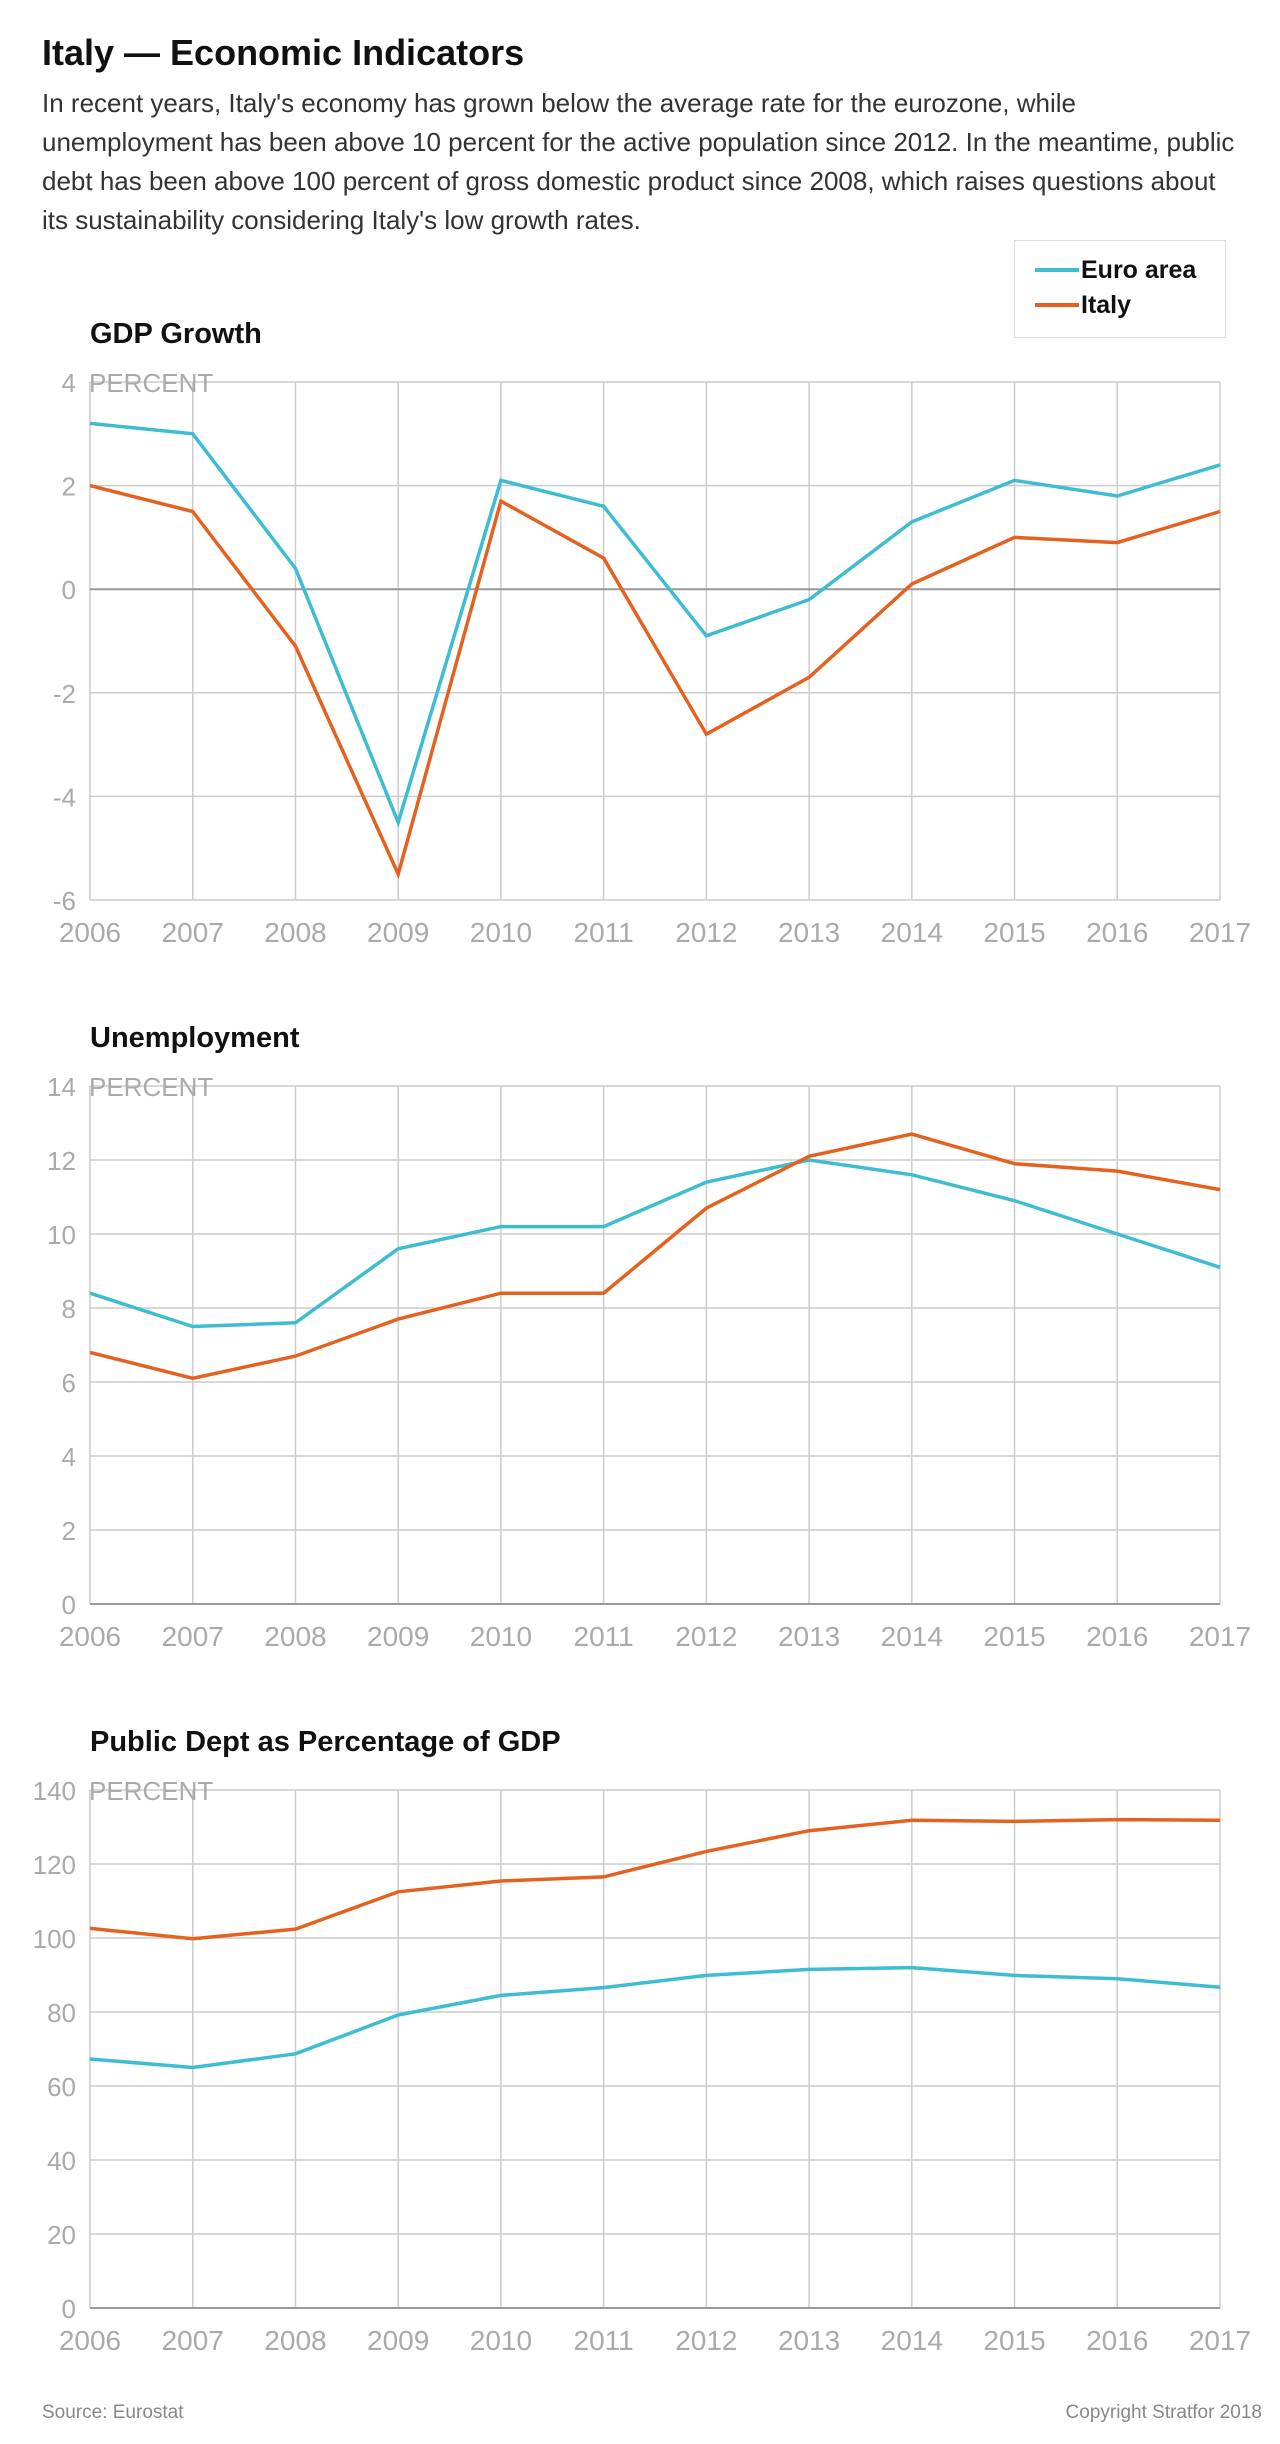  I want to click on y-tick-label: 8, so click(69, 1309).